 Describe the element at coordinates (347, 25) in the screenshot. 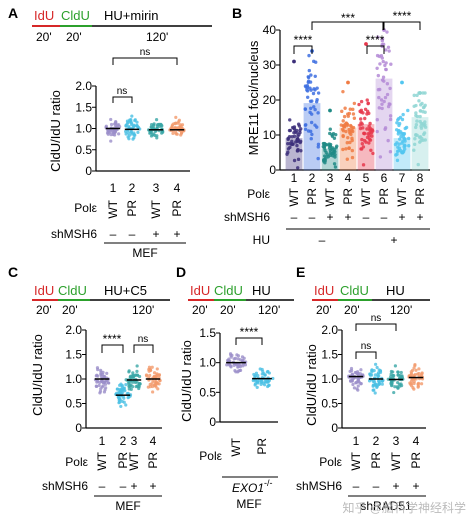

I see `sig-b-mid-bracket` at that location.